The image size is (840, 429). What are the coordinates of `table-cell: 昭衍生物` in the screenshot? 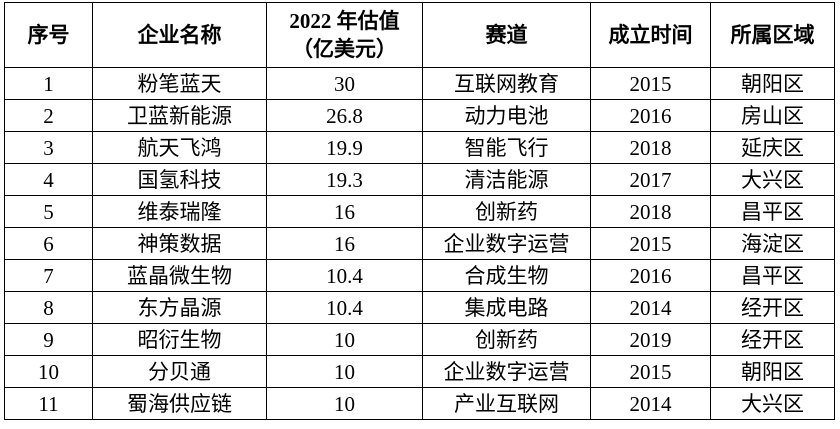 It's located at (179, 339).